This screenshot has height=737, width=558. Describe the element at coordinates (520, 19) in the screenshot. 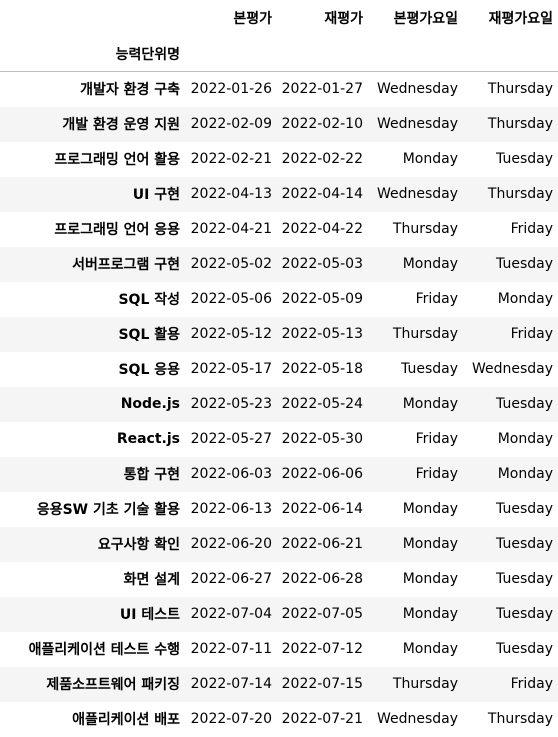

I see `column-header: 재평가요일` at that location.